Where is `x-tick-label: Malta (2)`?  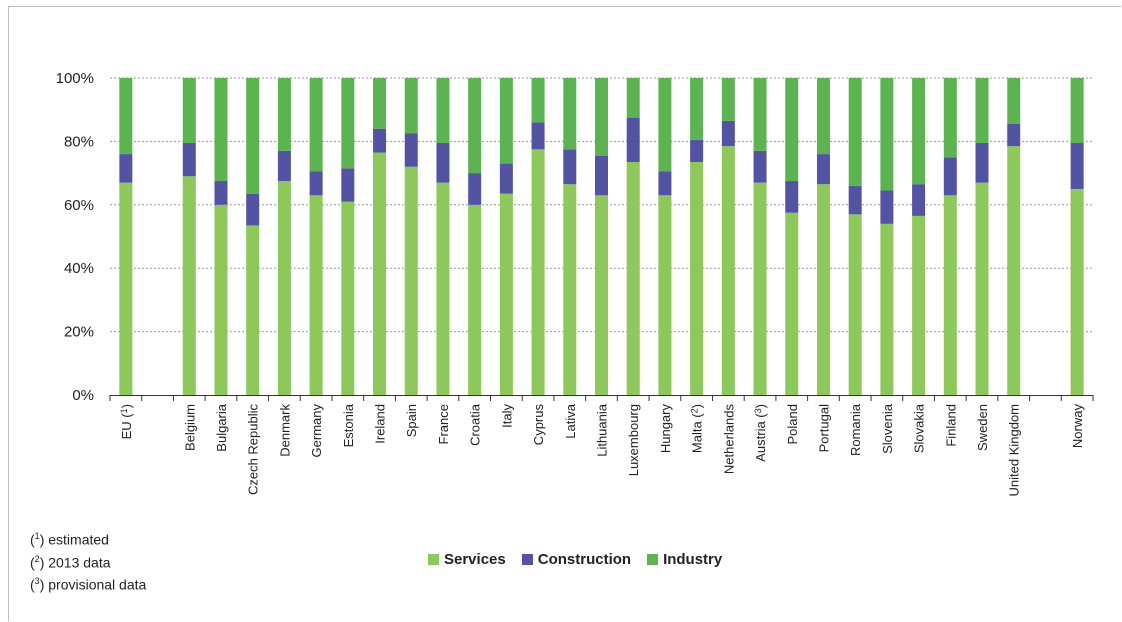 x-tick-label: Malta (2) is located at coordinates (697, 428).